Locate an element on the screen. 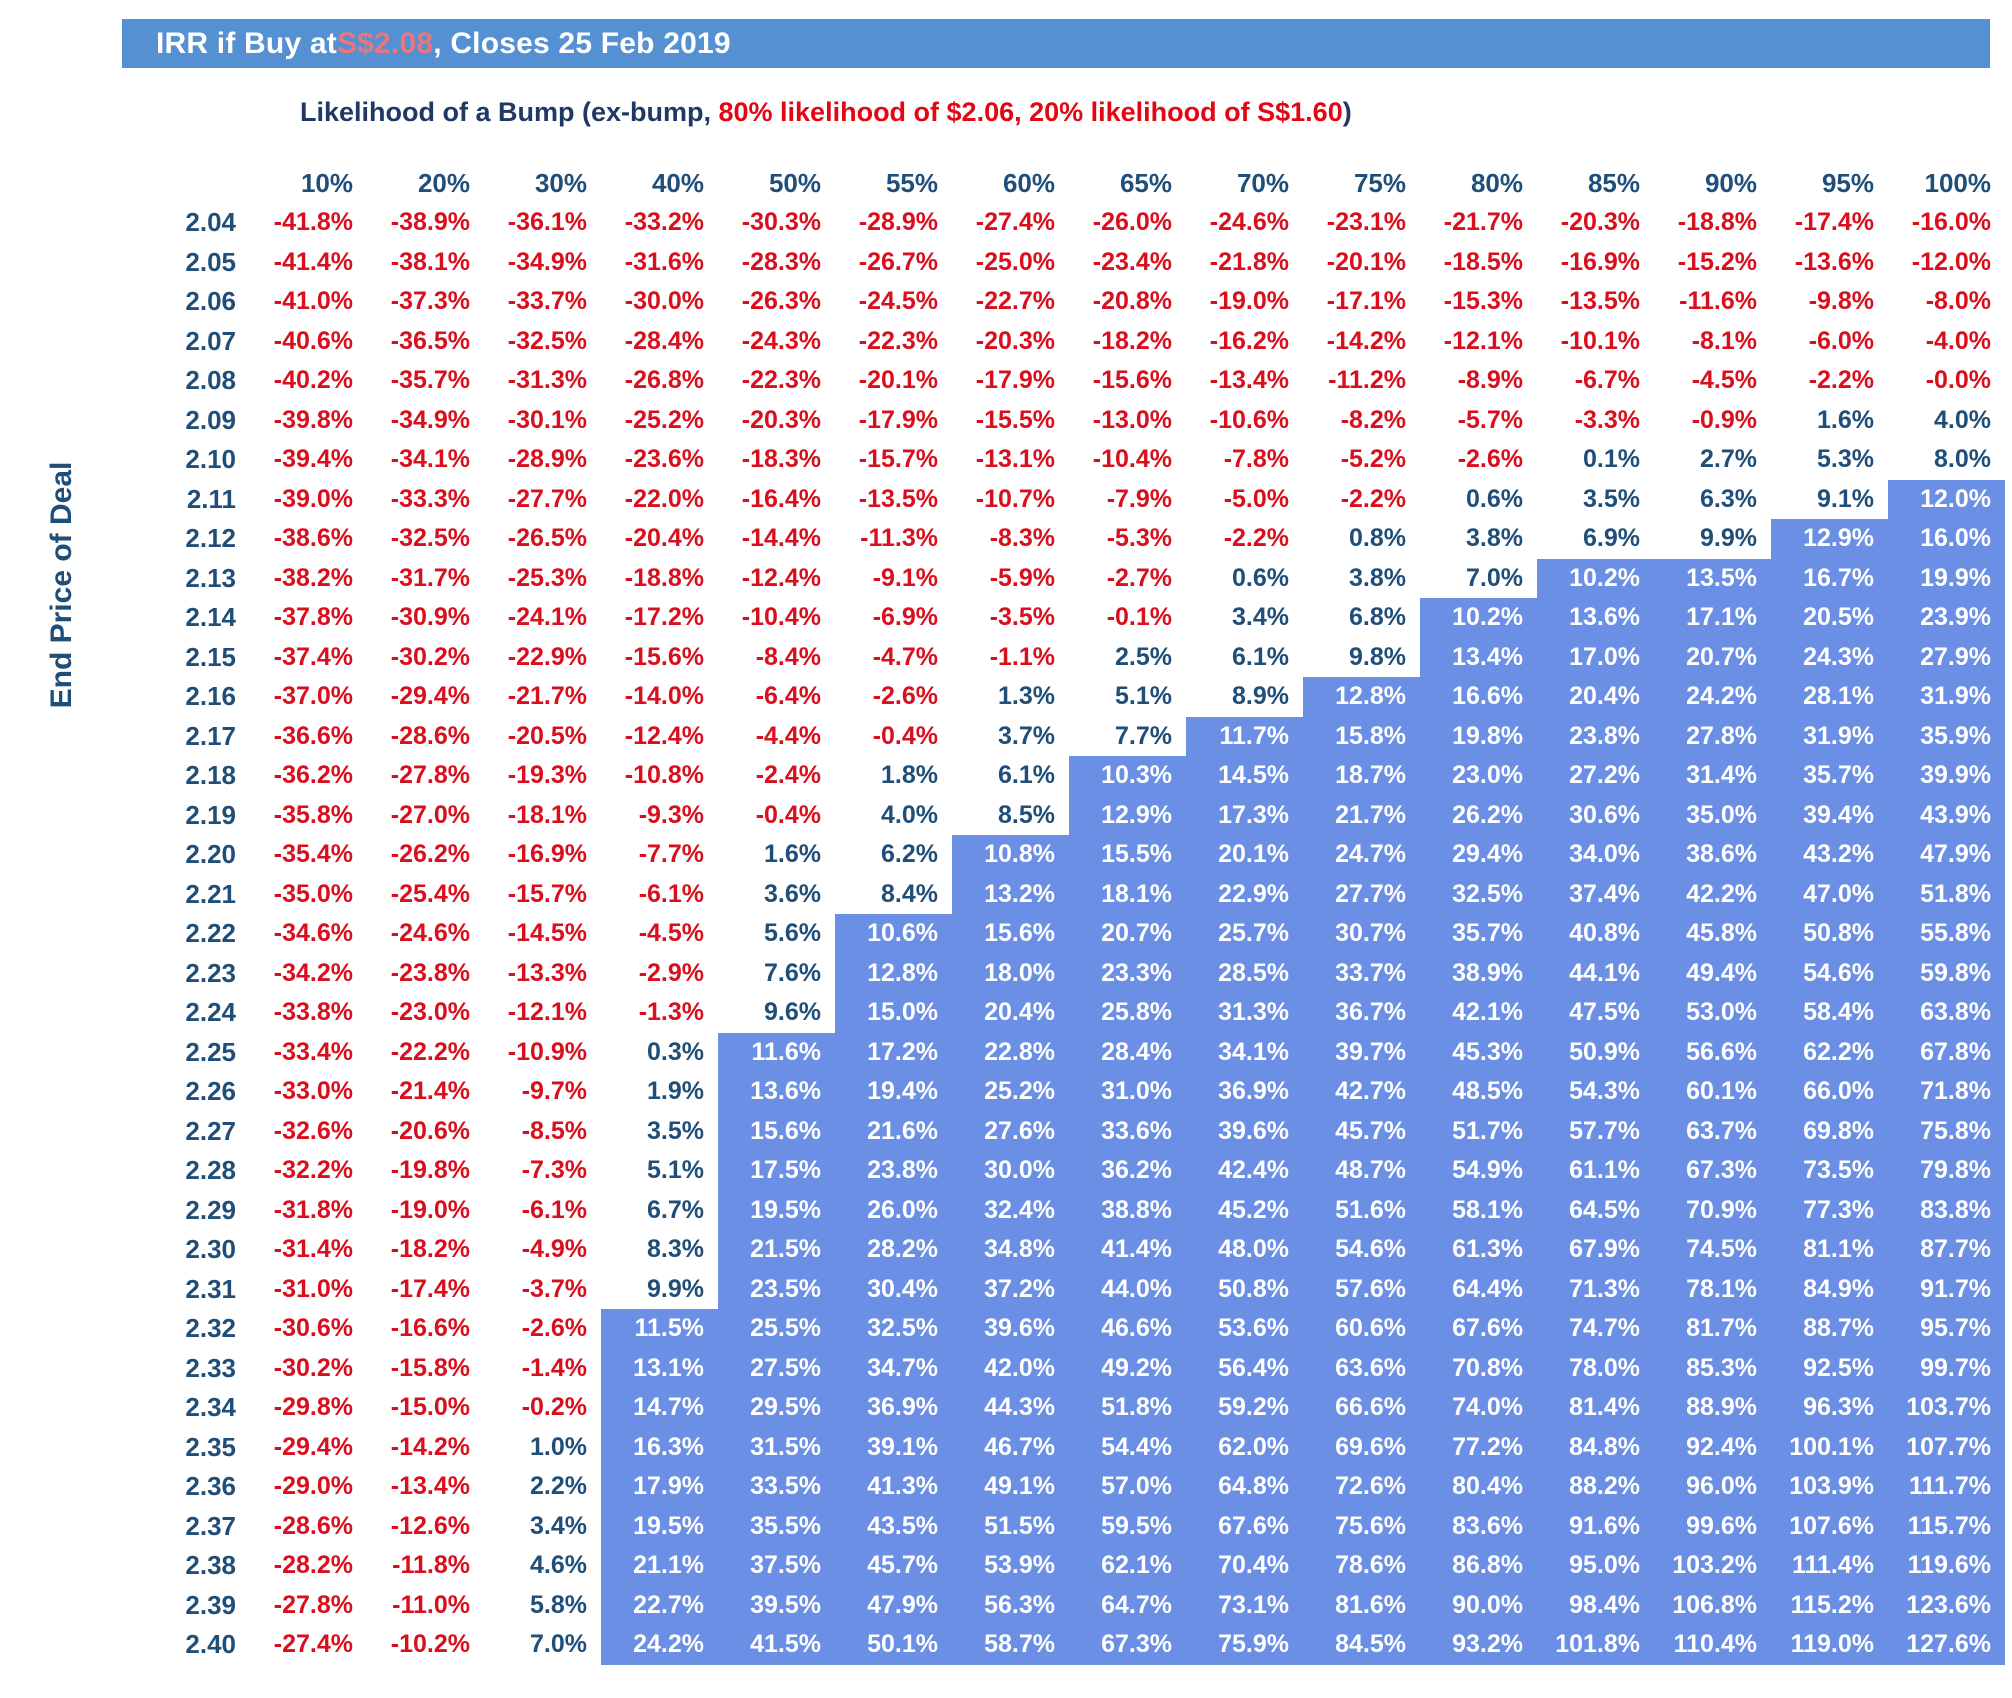  irr-cell: 58.7% is located at coordinates (1010, 1645).